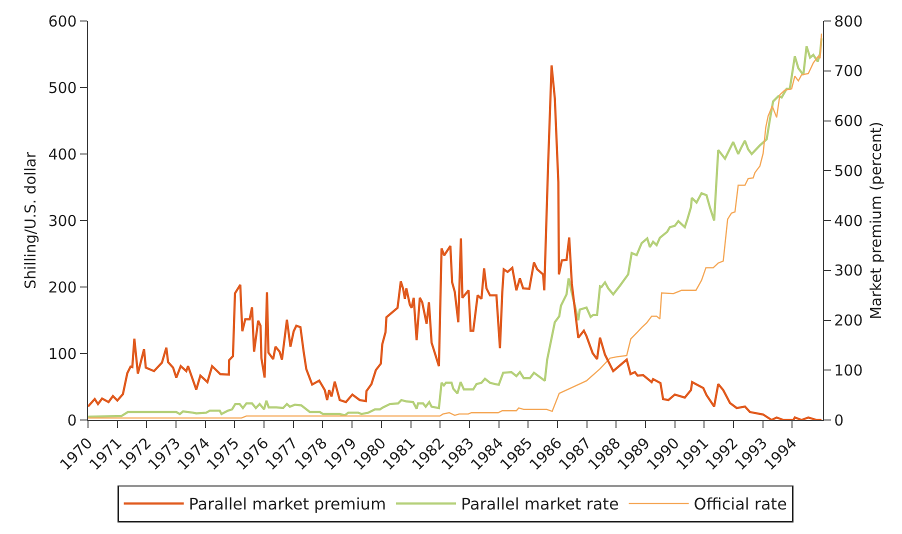 The width and height of the screenshot is (902, 534). What do you see at coordinates (62, 154) in the screenshot?
I see `y-tick-label: 400` at bounding box center [62, 154].